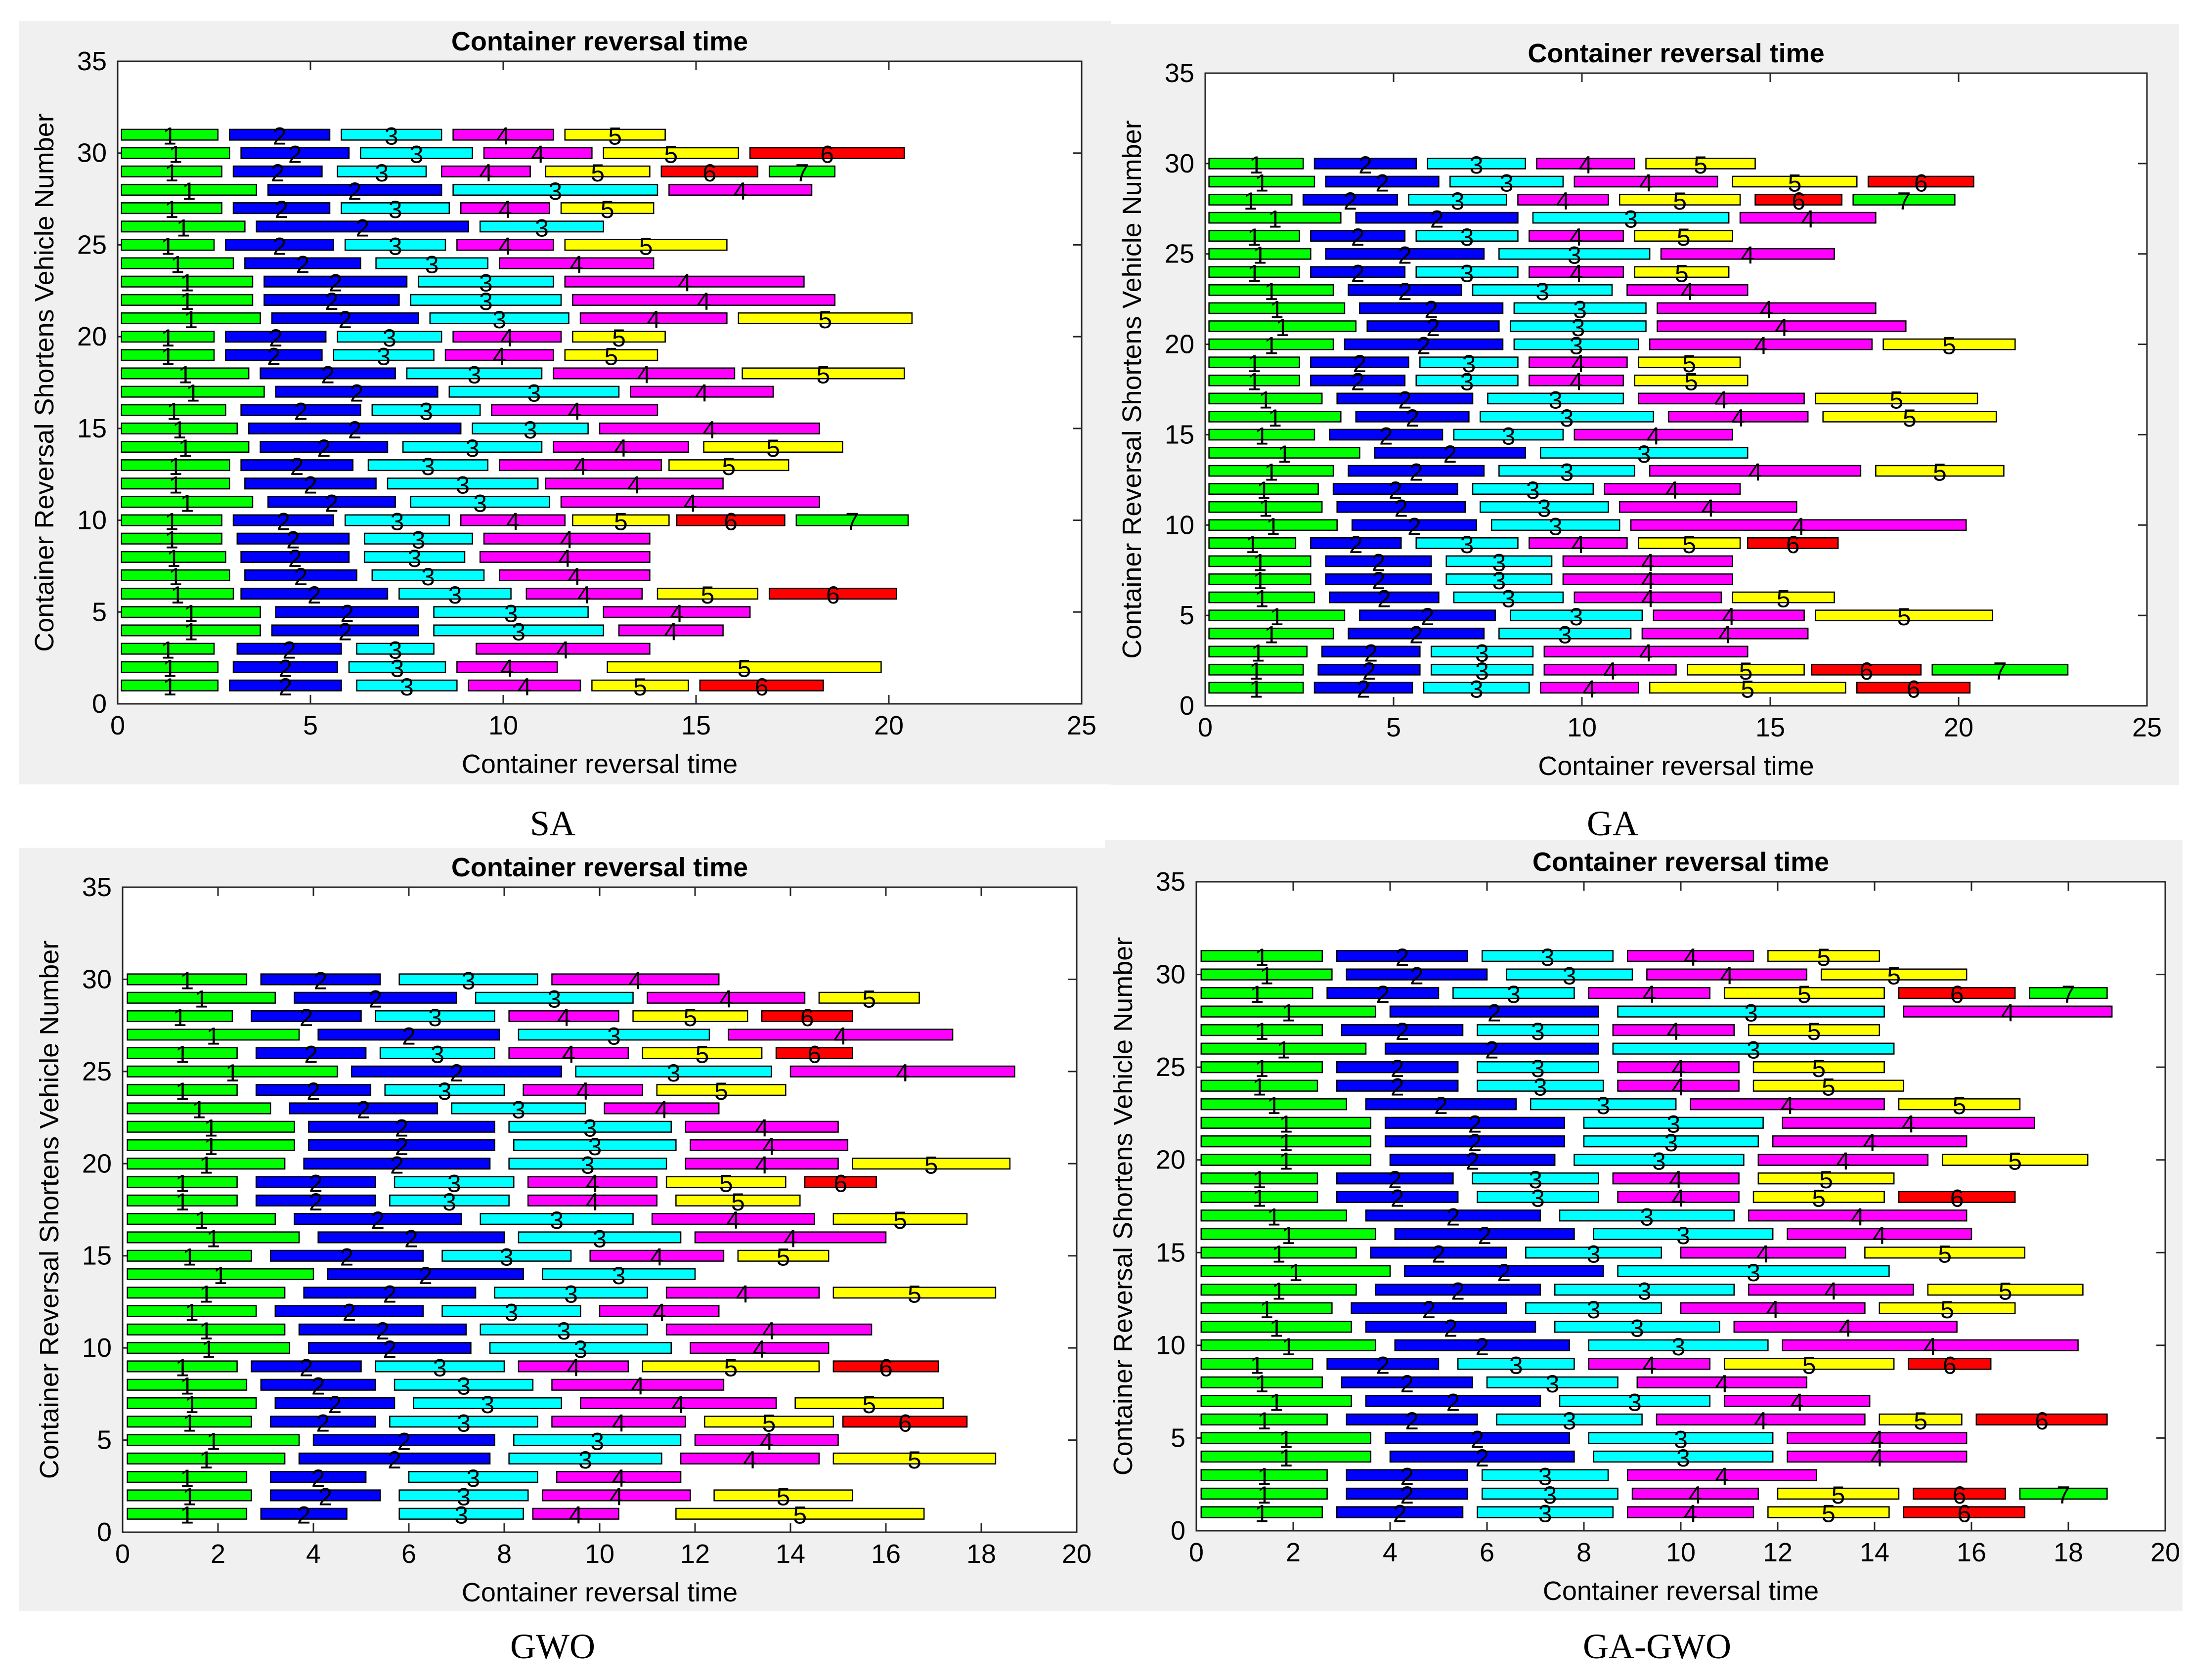 This screenshot has width=2187, height=1680. Describe the element at coordinates (695, 1554) in the screenshot. I see `x-tick-label: 12` at that location.